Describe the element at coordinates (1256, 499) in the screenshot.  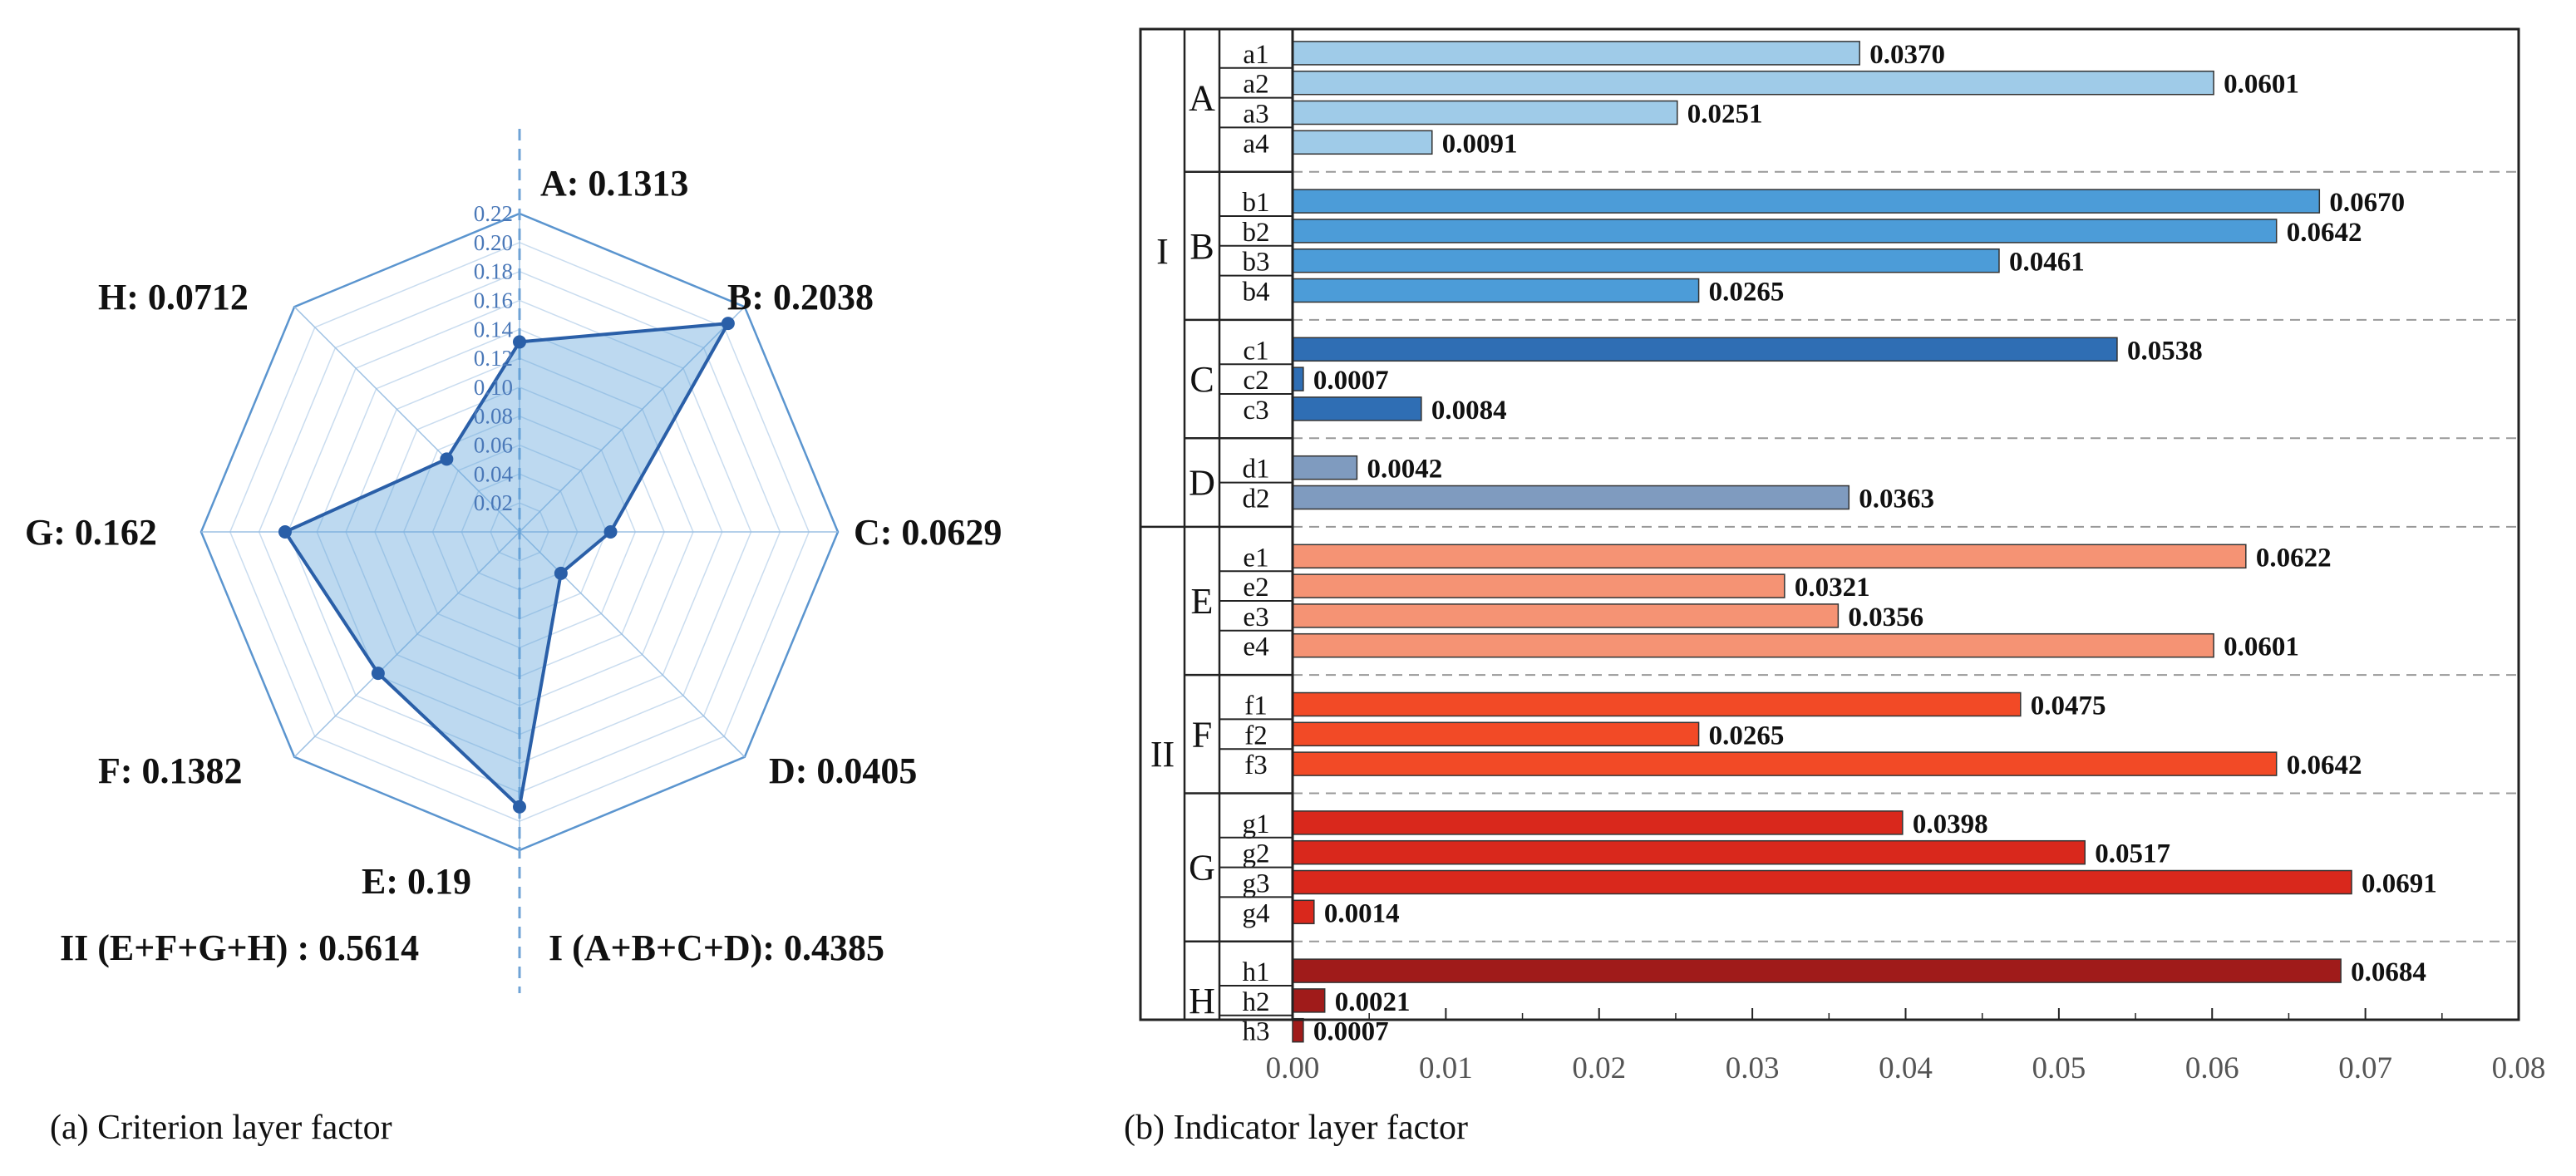
I see `bar-label-d2: d2` at that location.